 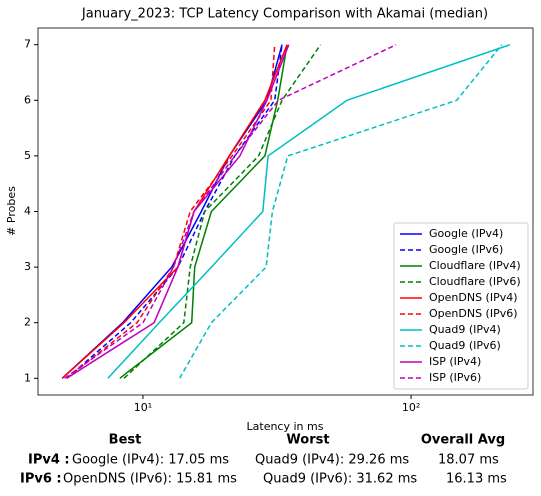 I want to click on y-tick-label: 7, so click(x=27, y=44).